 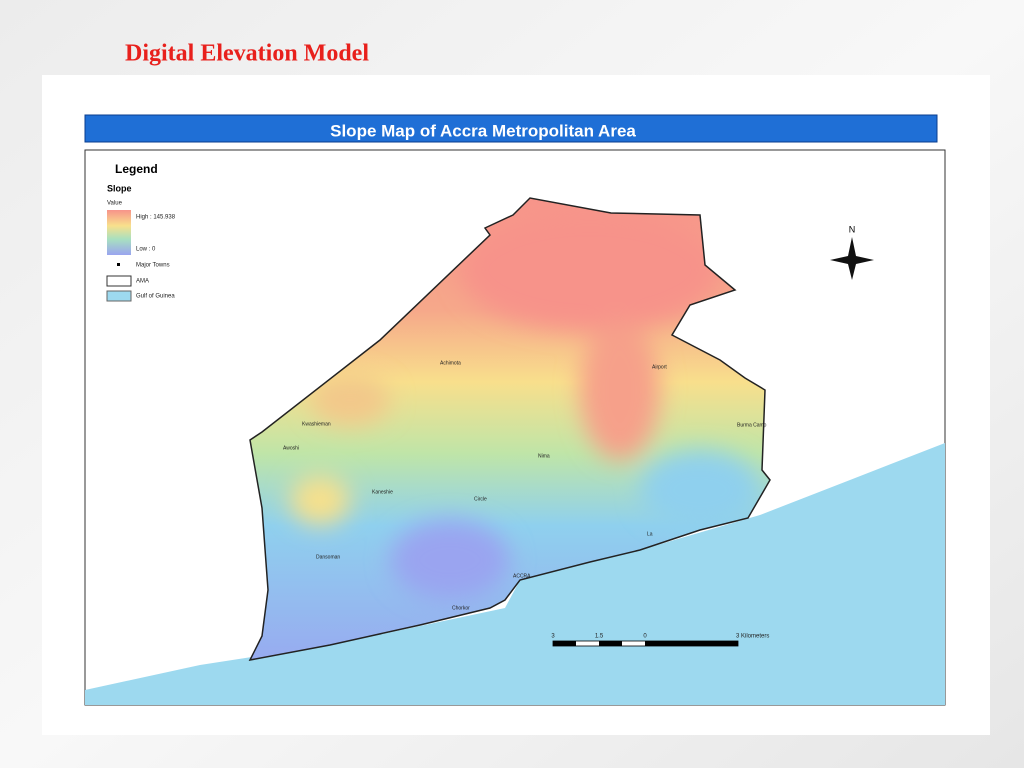 I want to click on town-label: ACCRA, so click(x=522, y=576).